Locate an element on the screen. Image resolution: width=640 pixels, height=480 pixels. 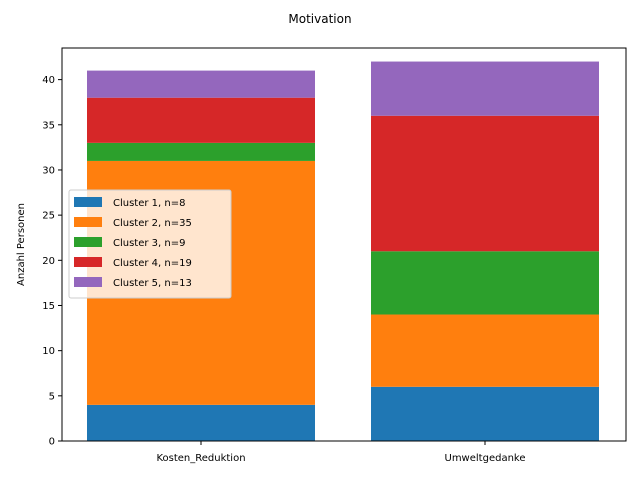
y-tick-label: 40 is located at coordinates (48, 80).